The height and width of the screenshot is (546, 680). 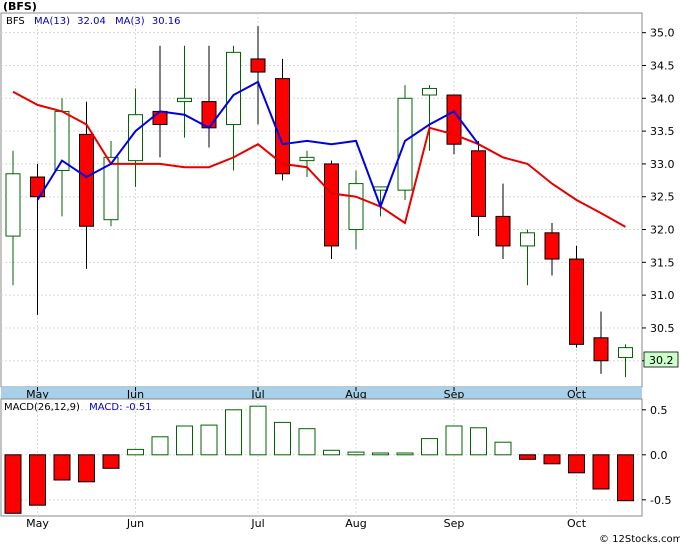 What do you see at coordinates (662, 197) in the screenshot?
I see `price-tick-label: 32.5` at bounding box center [662, 197].